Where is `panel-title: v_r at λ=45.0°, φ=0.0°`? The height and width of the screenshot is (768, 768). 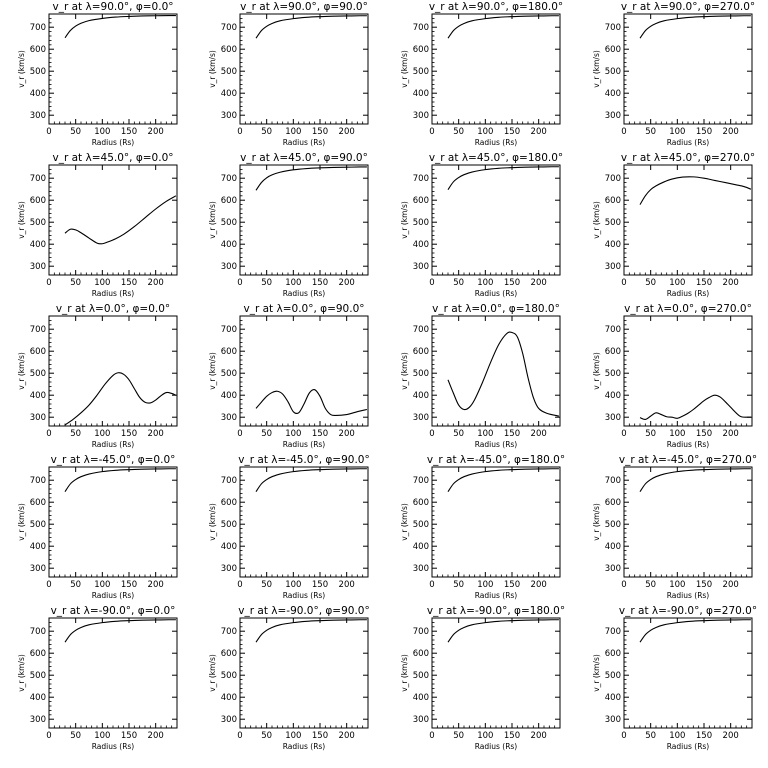
panel-title: v_r at λ=45.0°, φ=0.0° is located at coordinates (113, 158).